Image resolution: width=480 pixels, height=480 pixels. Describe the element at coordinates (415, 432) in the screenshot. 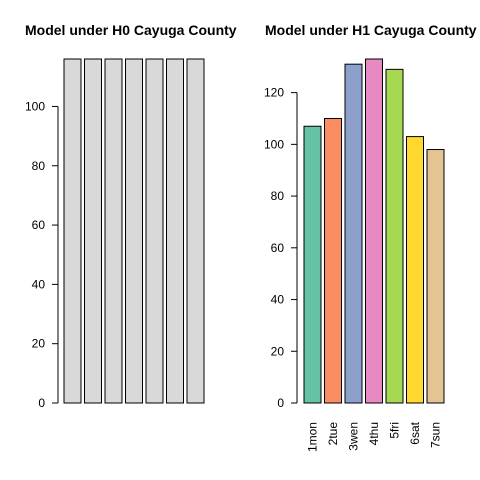

I see `x-tick-label: 6sat` at that location.